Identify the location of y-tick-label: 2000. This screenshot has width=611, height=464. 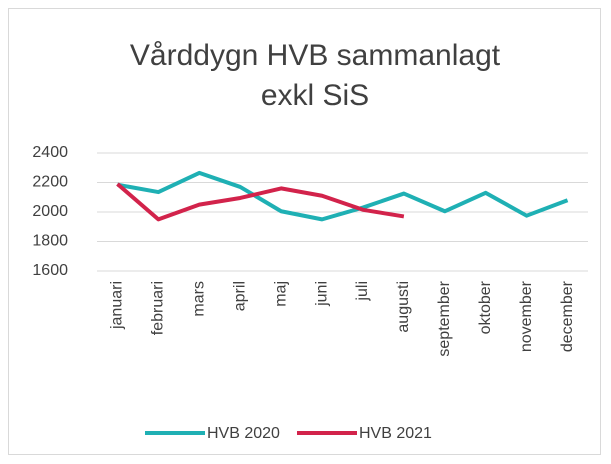
(50, 211).